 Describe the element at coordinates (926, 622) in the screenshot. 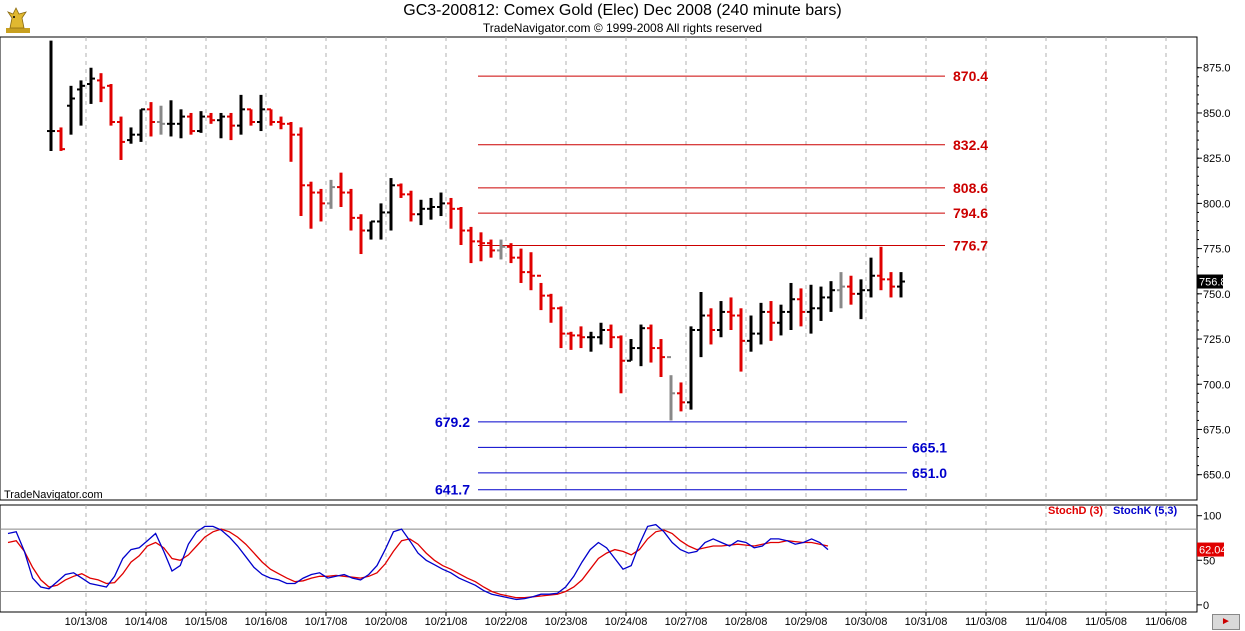

I see `x-tick-label: 10/31/08` at that location.